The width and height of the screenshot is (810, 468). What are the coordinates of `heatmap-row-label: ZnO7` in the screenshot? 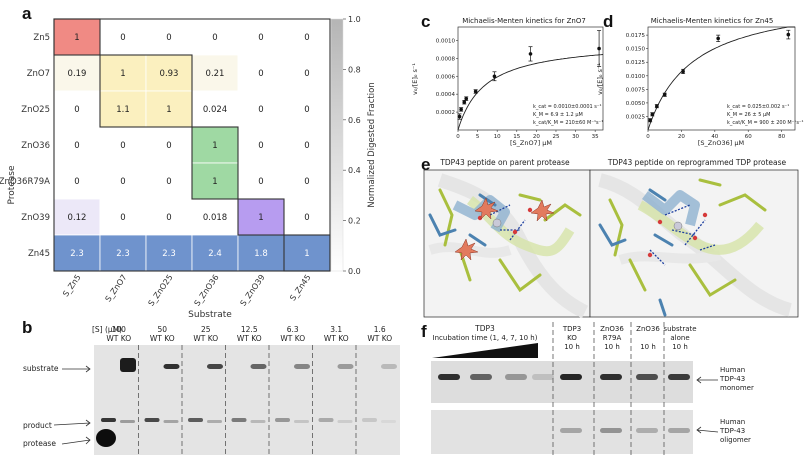 It's located at (38, 74).